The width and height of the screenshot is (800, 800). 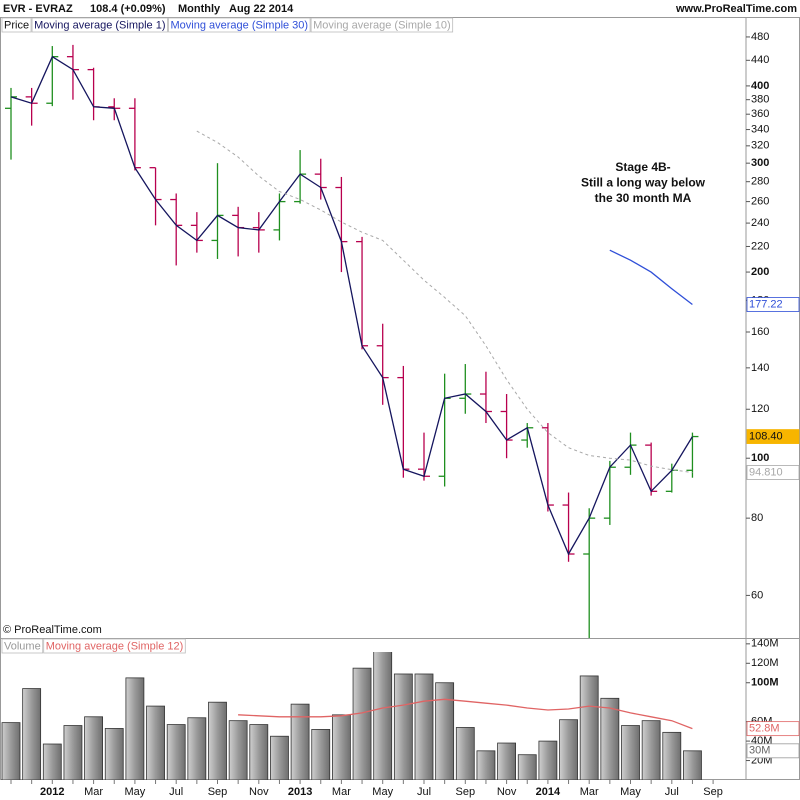 What do you see at coordinates (760, 114) in the screenshot?
I see `y-tick-label: 360` at bounding box center [760, 114].